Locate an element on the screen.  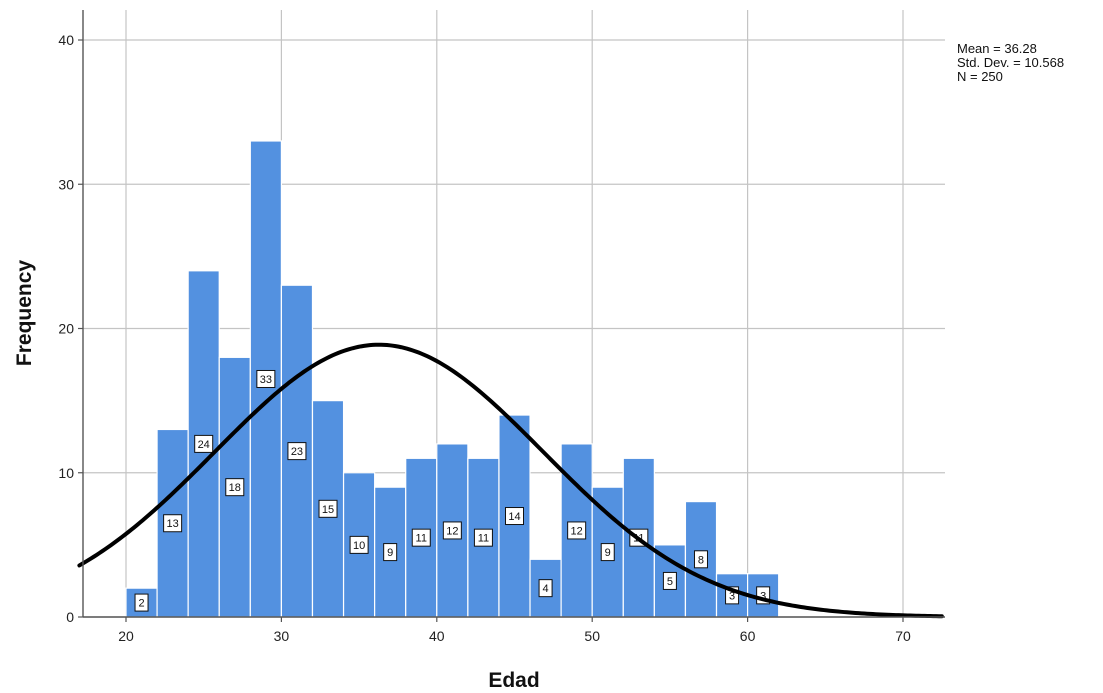
x-tick-label: 40 is located at coordinates (437, 636).